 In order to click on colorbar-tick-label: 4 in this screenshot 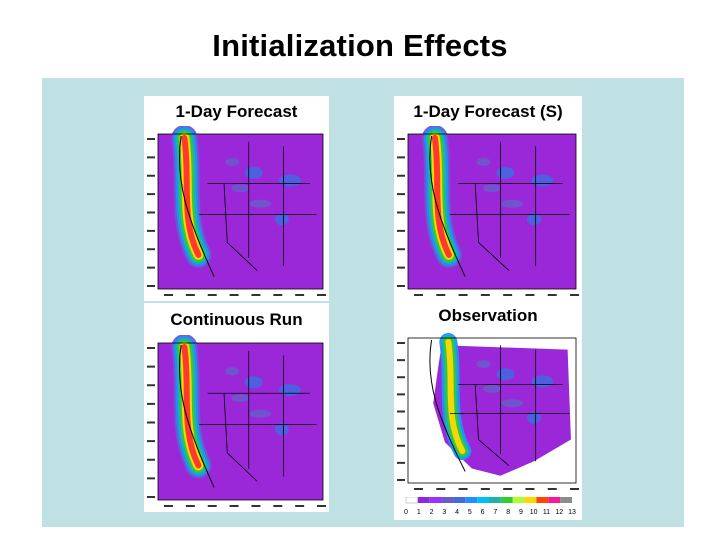, I will do `click(457, 512)`.